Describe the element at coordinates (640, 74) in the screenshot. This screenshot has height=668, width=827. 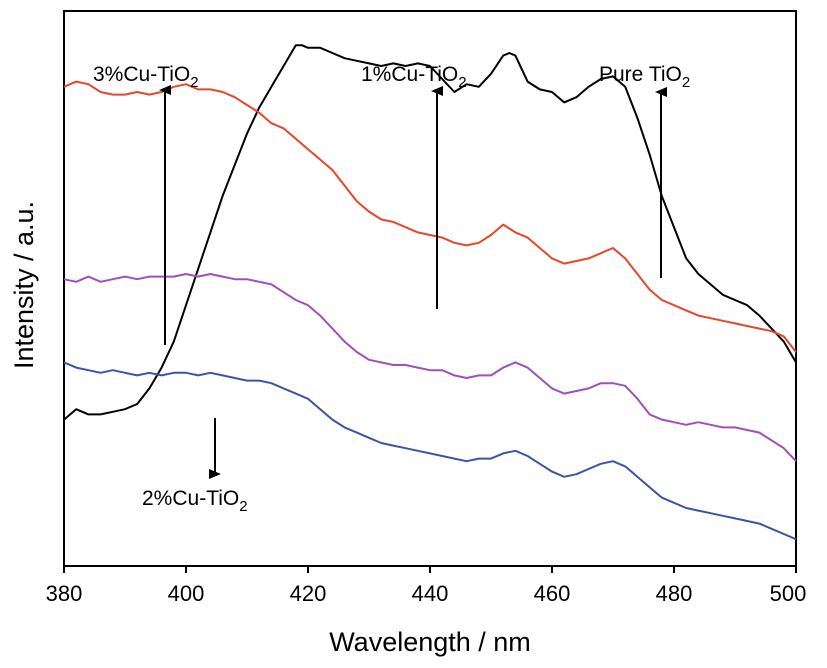
I see `label-pure-main: Pure TiO` at that location.